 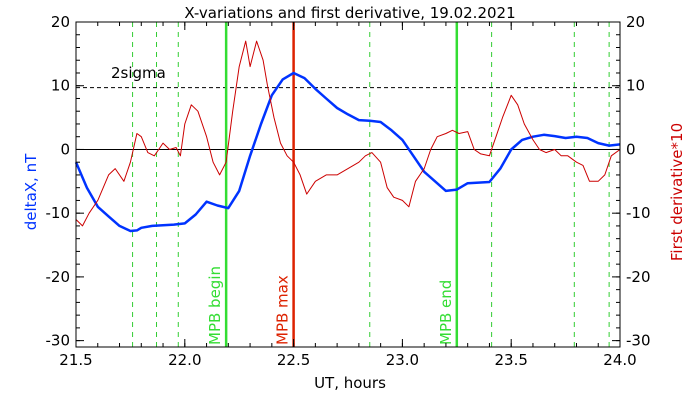 What do you see at coordinates (638, 341) in the screenshot?
I see `y-tick-label-right: -30` at bounding box center [638, 341].